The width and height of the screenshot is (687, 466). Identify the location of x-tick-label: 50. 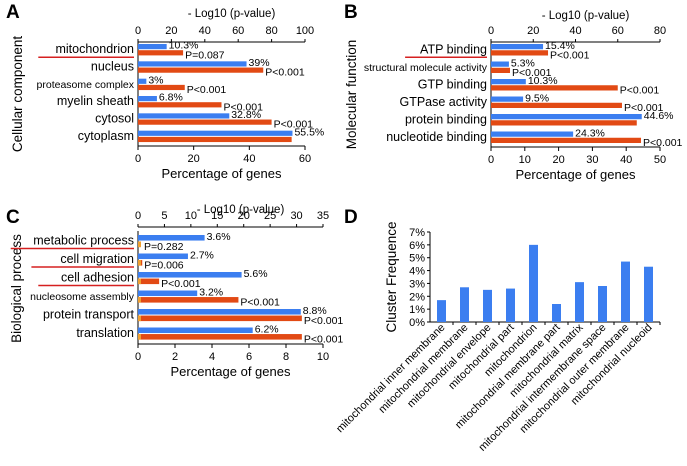
(660, 160).